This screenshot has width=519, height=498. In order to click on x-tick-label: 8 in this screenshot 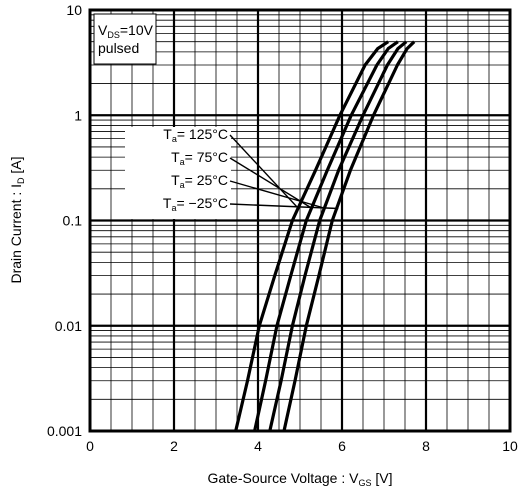, I will do `click(426, 446)`.